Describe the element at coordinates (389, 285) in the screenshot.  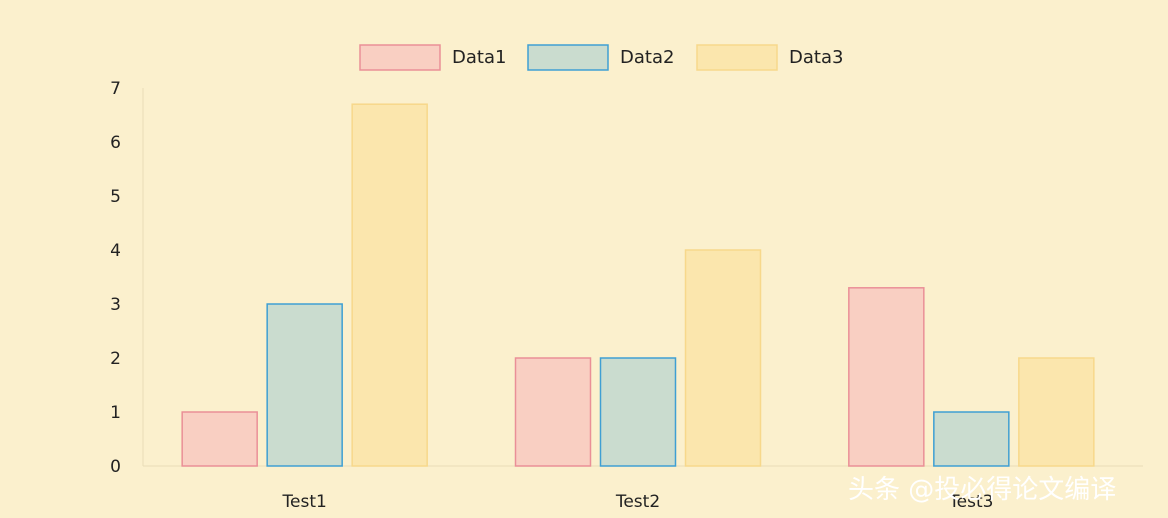
I see `bar-data3-test1` at that location.